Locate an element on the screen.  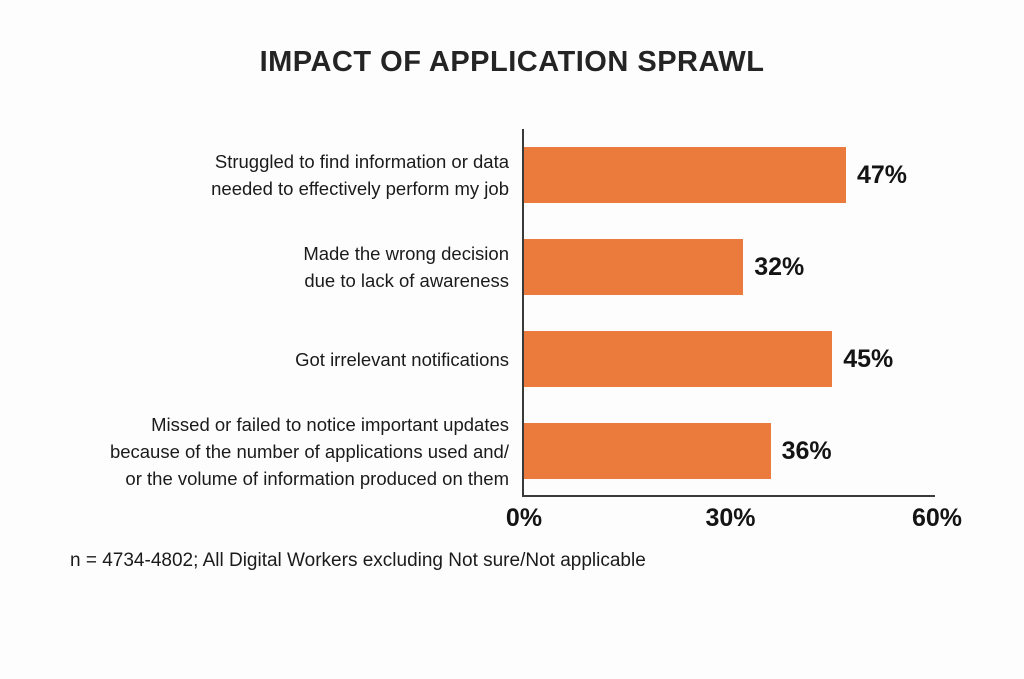
bar-row: 47% is located at coordinates (729, 175).